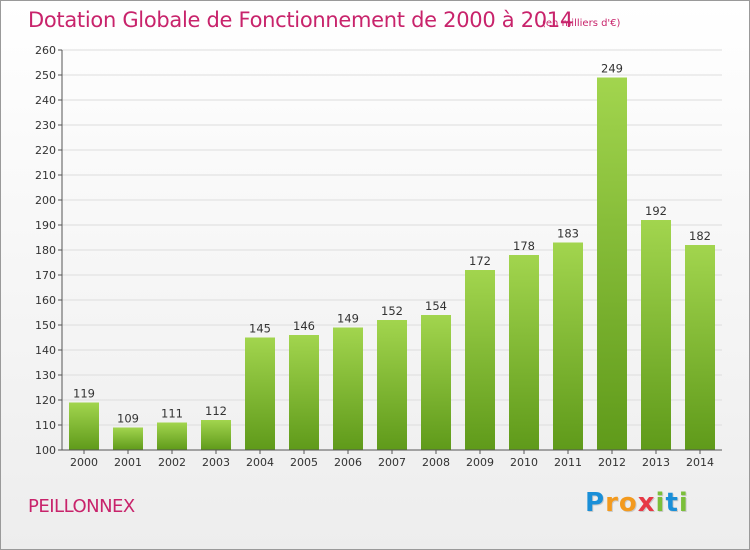 The image size is (750, 550). I want to click on bar-2004, so click(260, 393).